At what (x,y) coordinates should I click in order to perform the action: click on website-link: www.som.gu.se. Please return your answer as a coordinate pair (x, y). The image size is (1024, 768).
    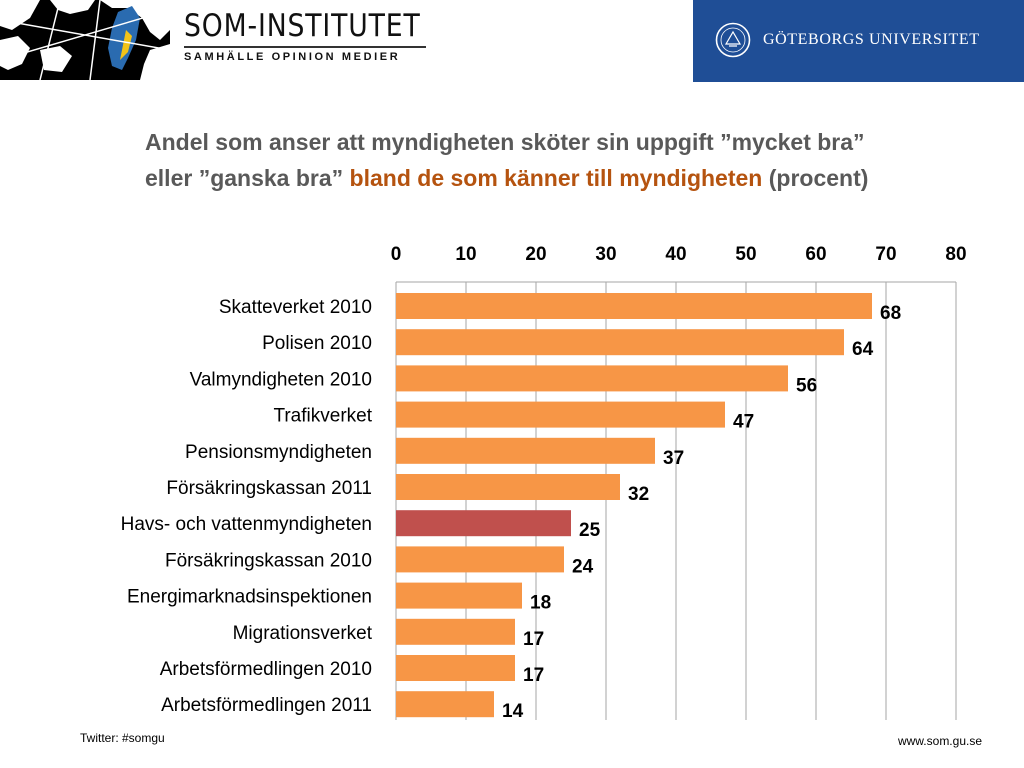
    Looking at the image, I should click on (939, 741).